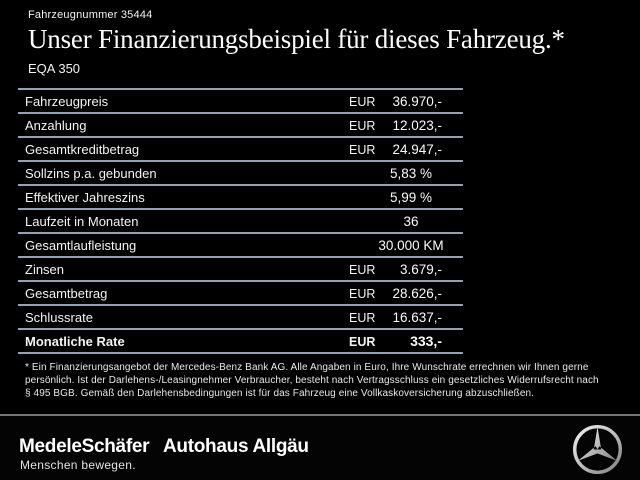  I want to click on row-value: 333,-, so click(426, 341).